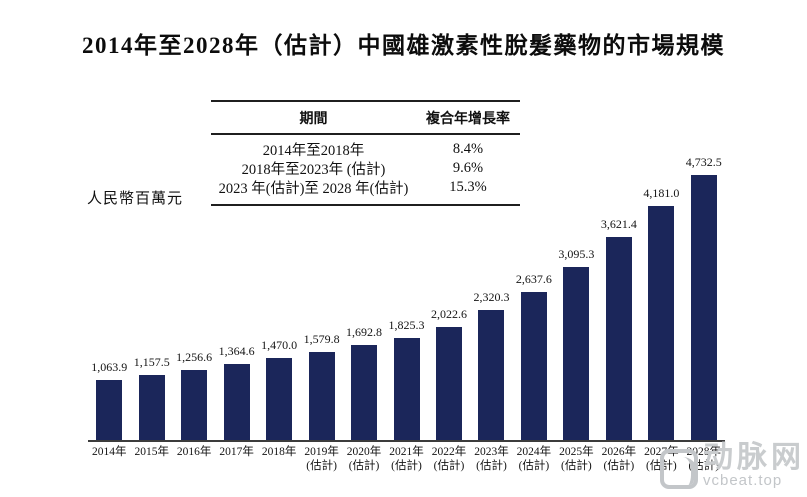 This screenshot has width=807, height=497. I want to click on table-header-row: 期間 複合年增長率, so click(365, 117).